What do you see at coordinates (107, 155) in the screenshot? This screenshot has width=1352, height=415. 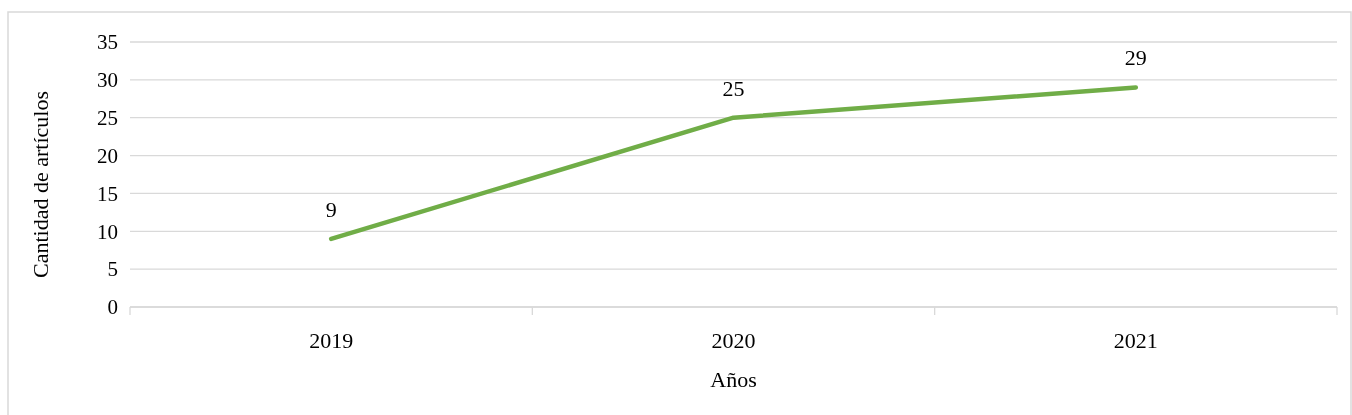 I see `y-tick-label: 20` at bounding box center [107, 155].